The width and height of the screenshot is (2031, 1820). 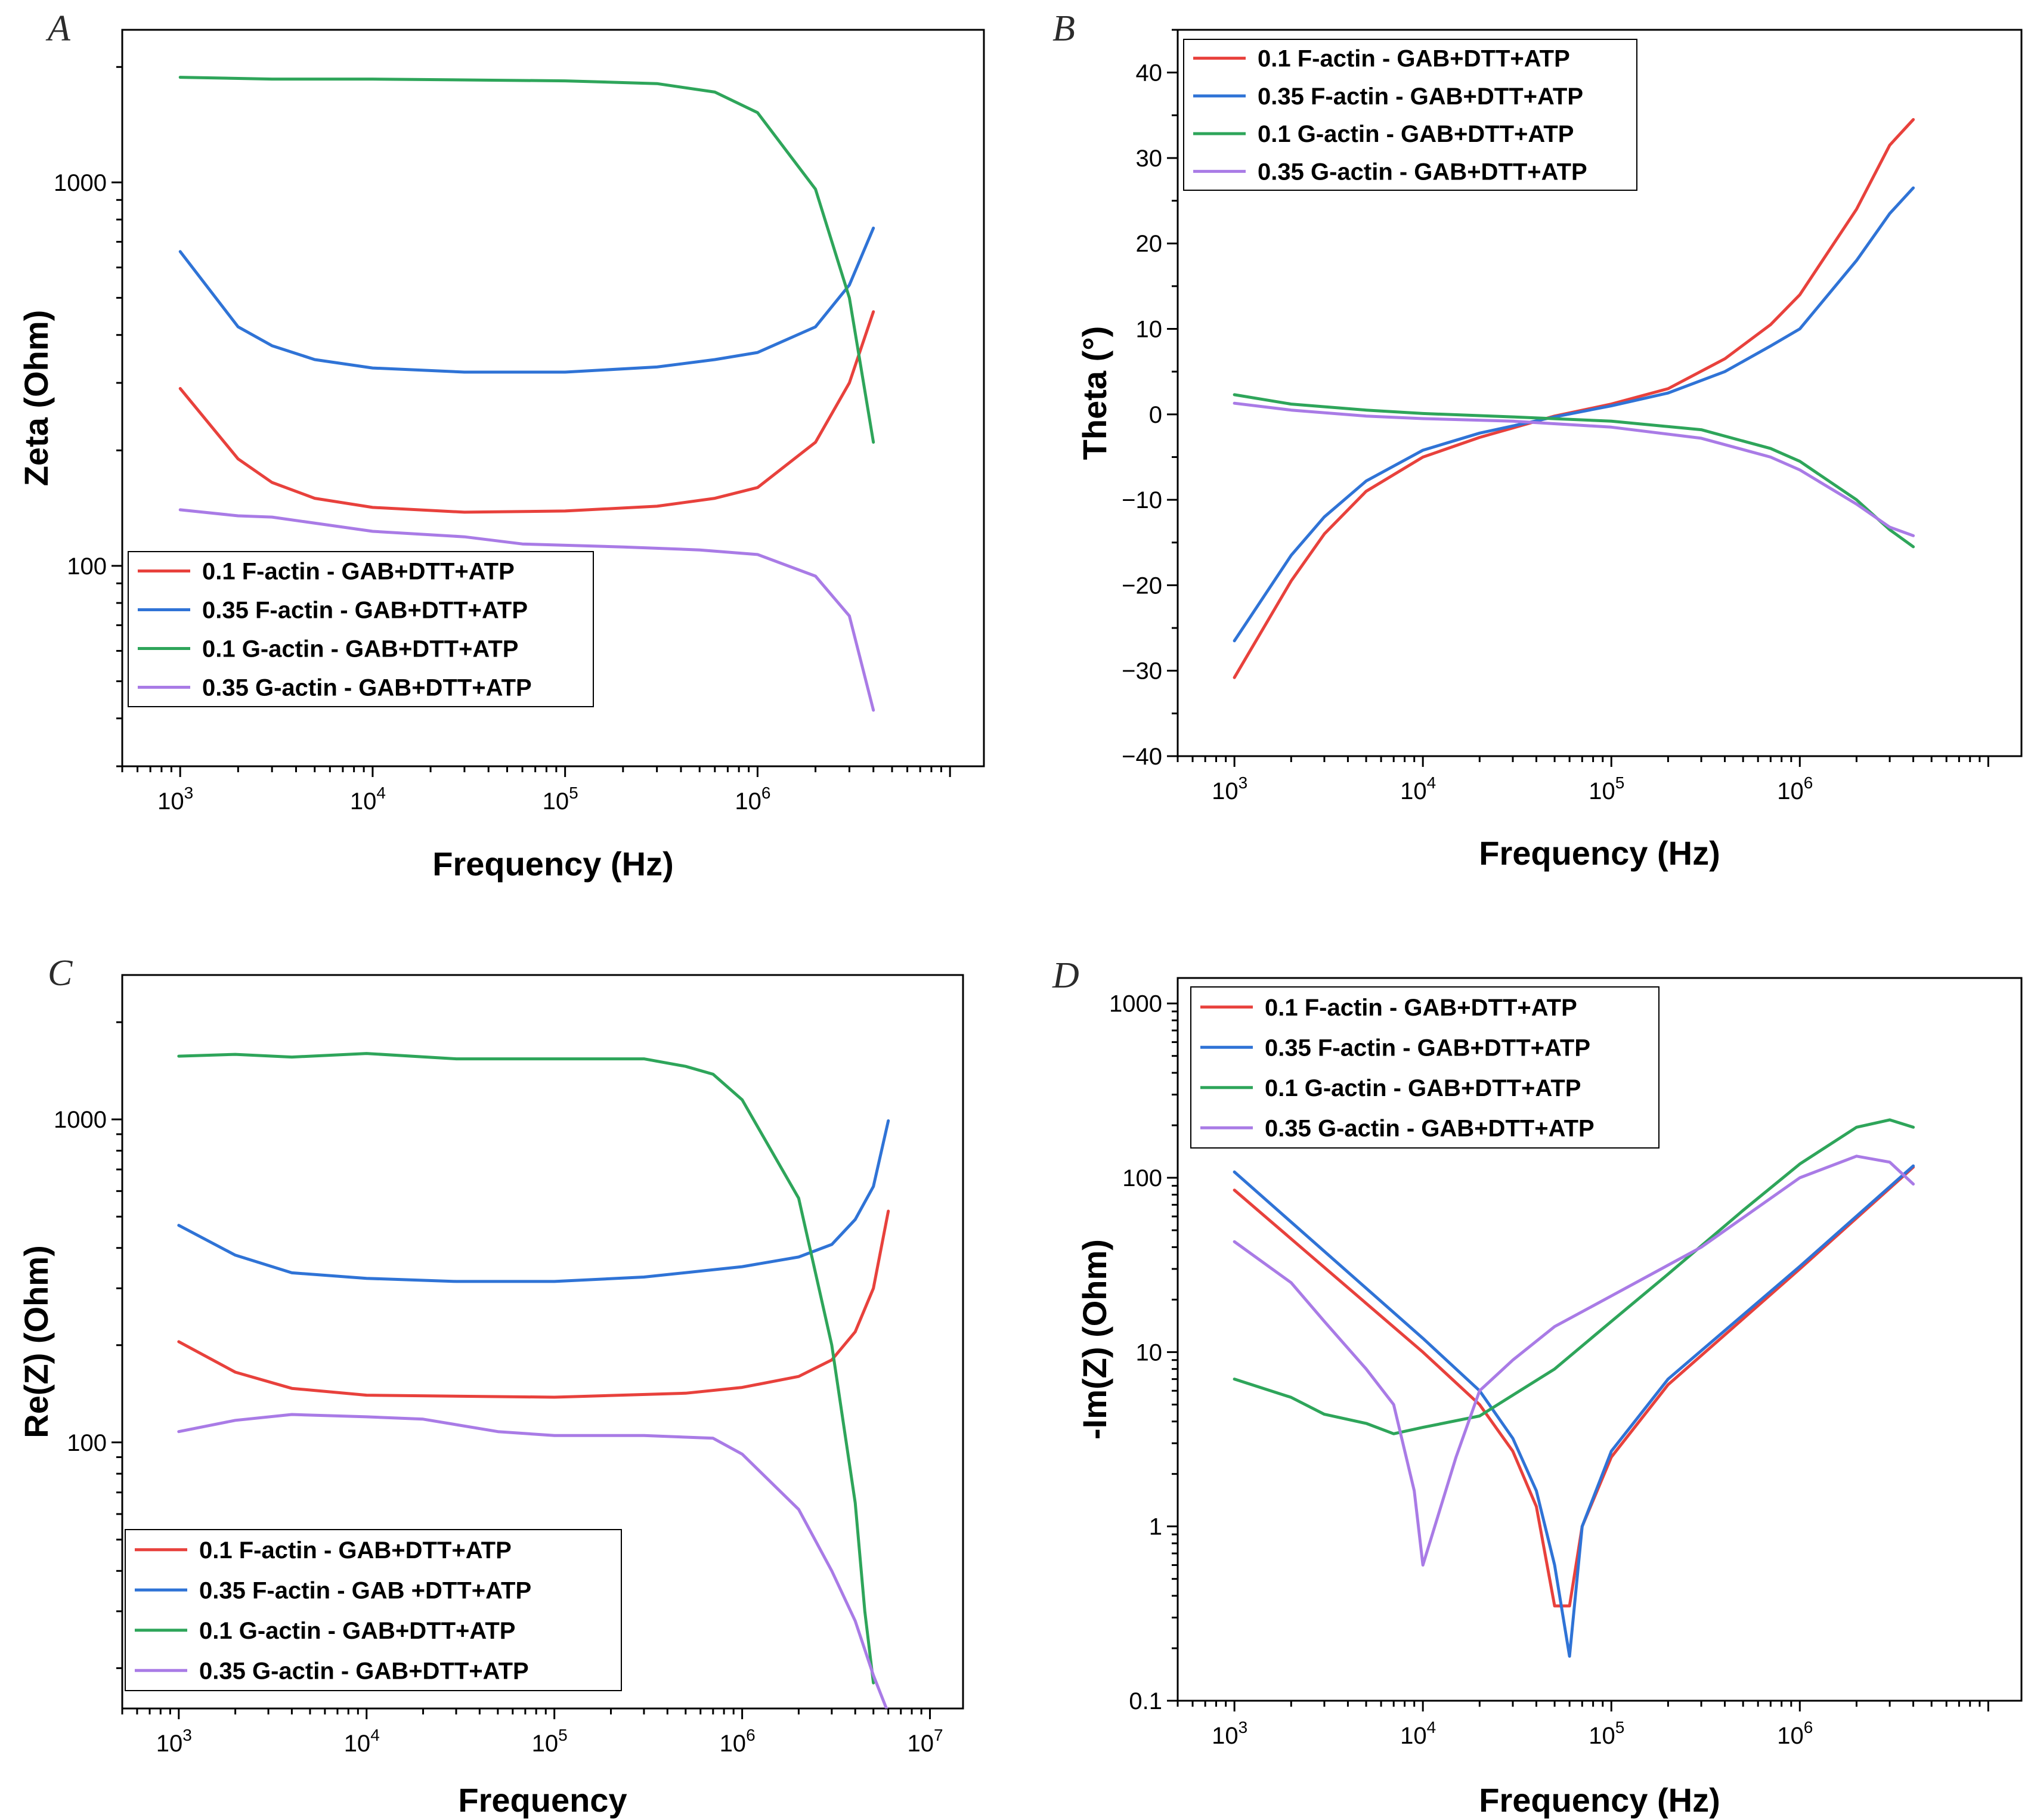 I want to click on x-tick-label: 10⁷, so click(x=925, y=1741).